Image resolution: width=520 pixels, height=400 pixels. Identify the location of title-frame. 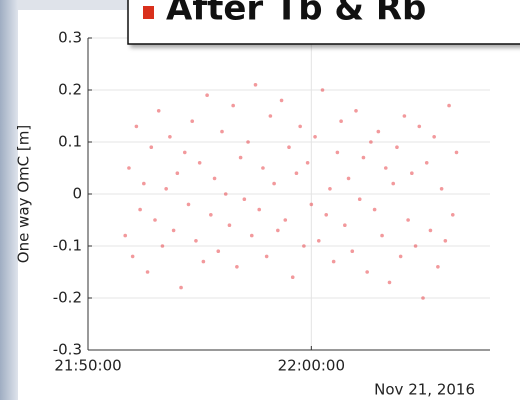
(323, 22).